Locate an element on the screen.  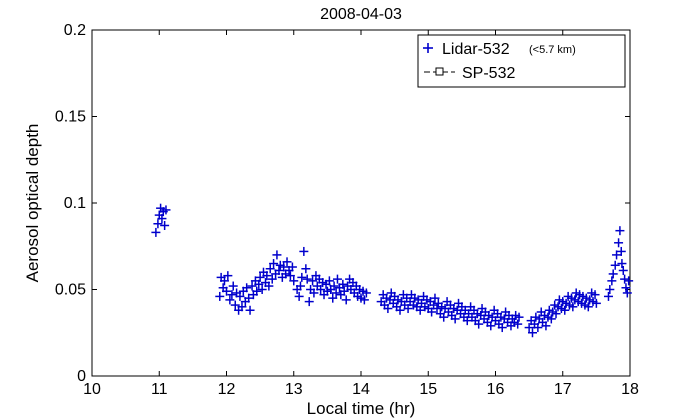
x-tick-label: 11 is located at coordinates (159, 389).